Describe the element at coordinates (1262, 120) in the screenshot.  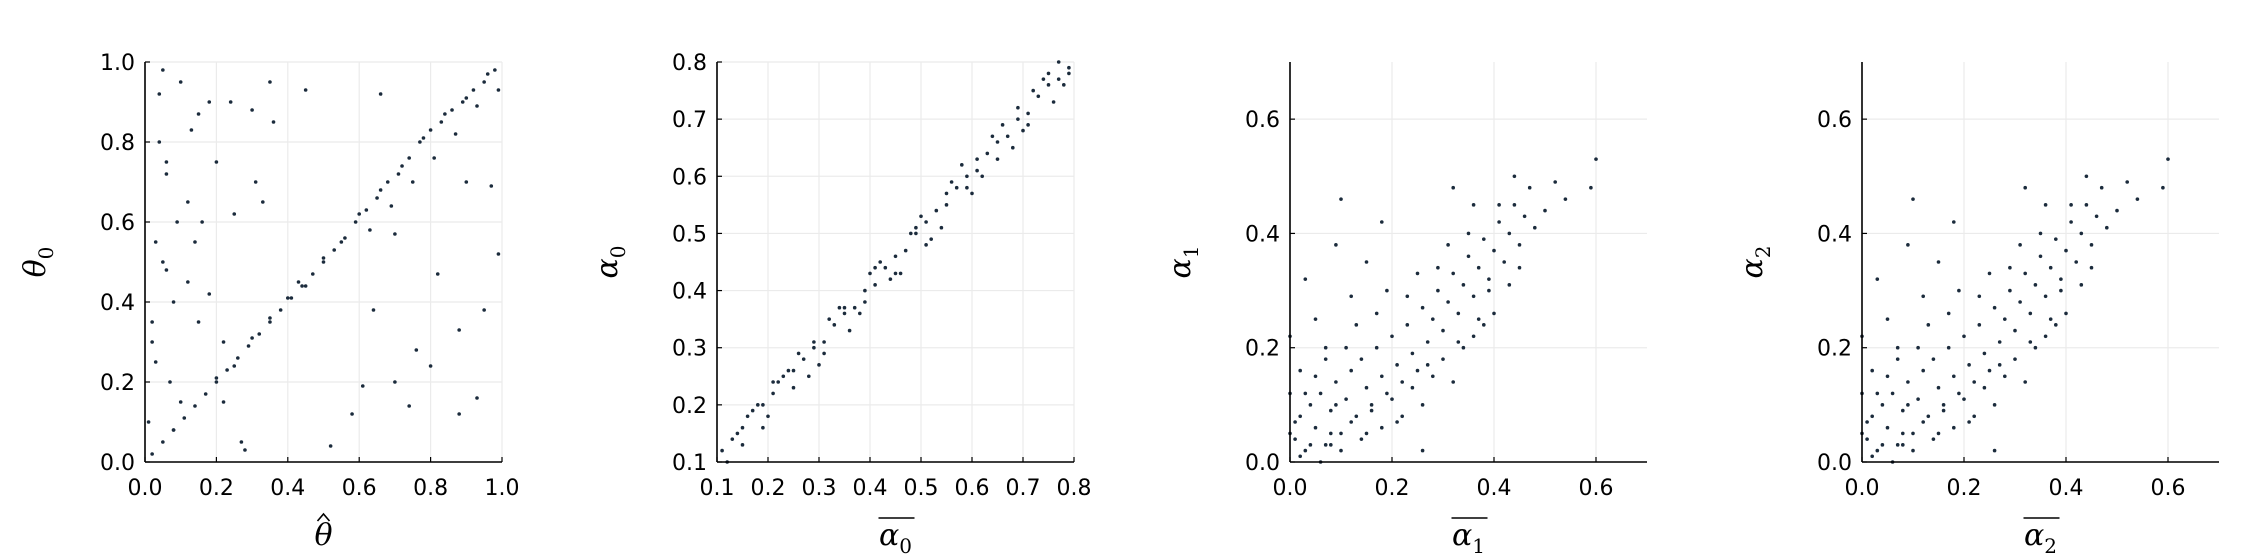
I see `y-tick-label: 0.6` at that location.